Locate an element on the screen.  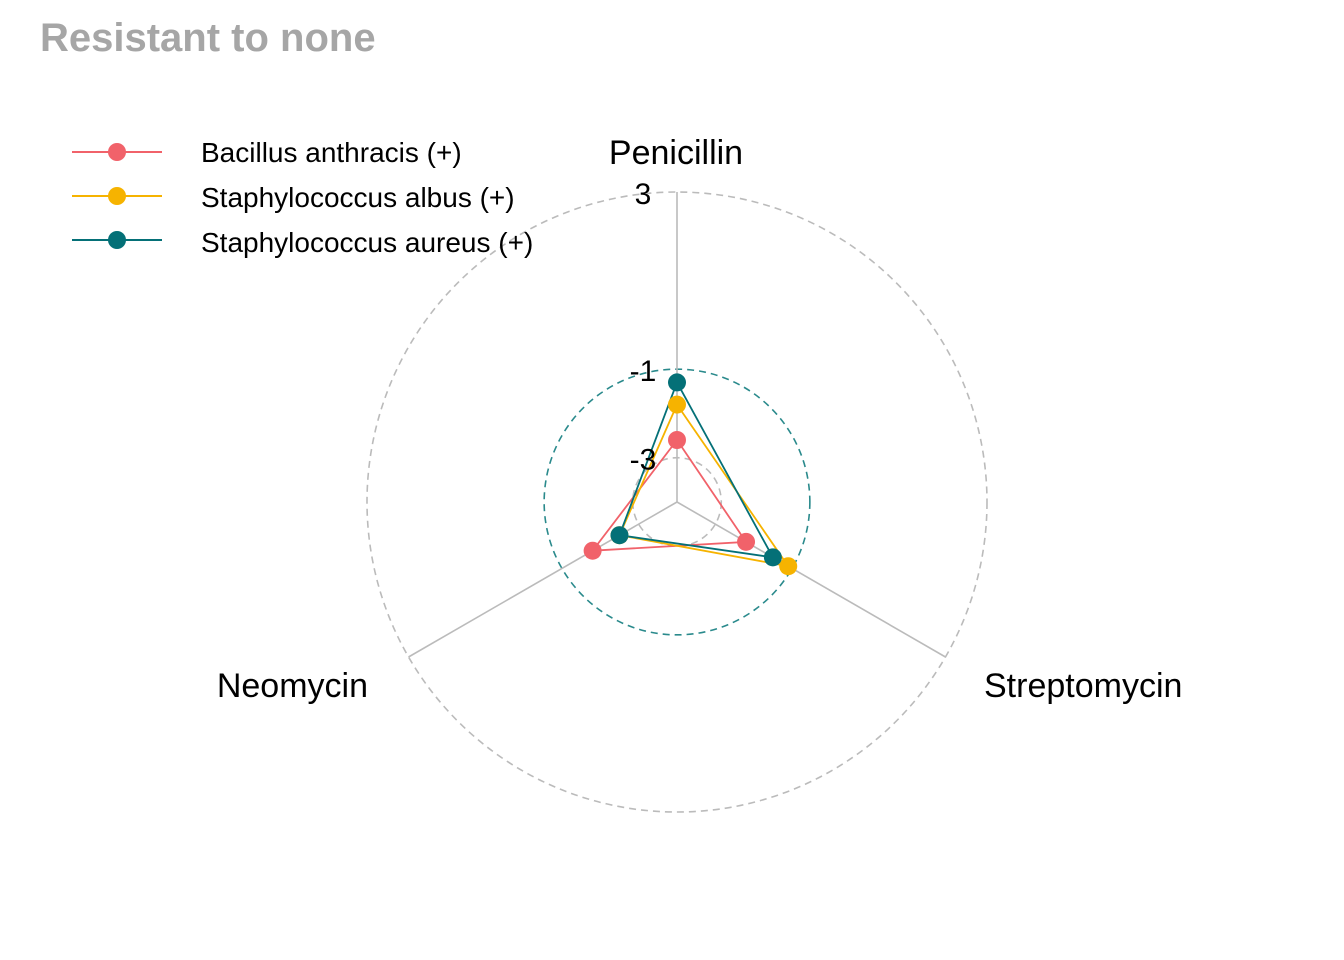
axis-label: Streptomycin is located at coordinates (1083, 686).